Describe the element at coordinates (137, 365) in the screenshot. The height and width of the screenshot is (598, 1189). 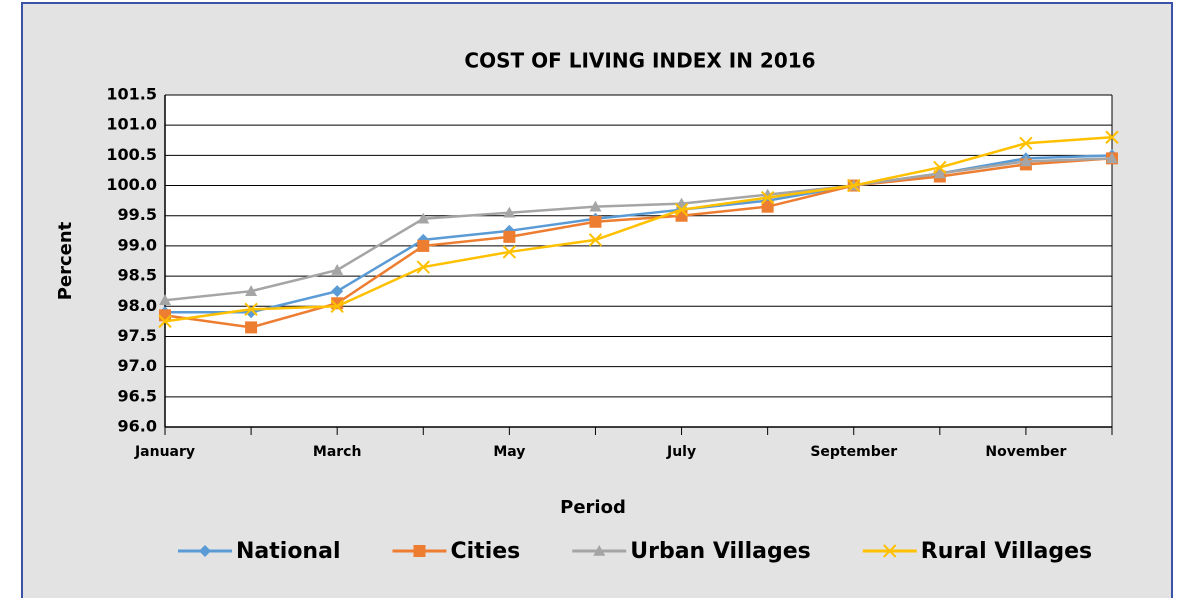
I see `y-tick-label: 97.0` at that location.